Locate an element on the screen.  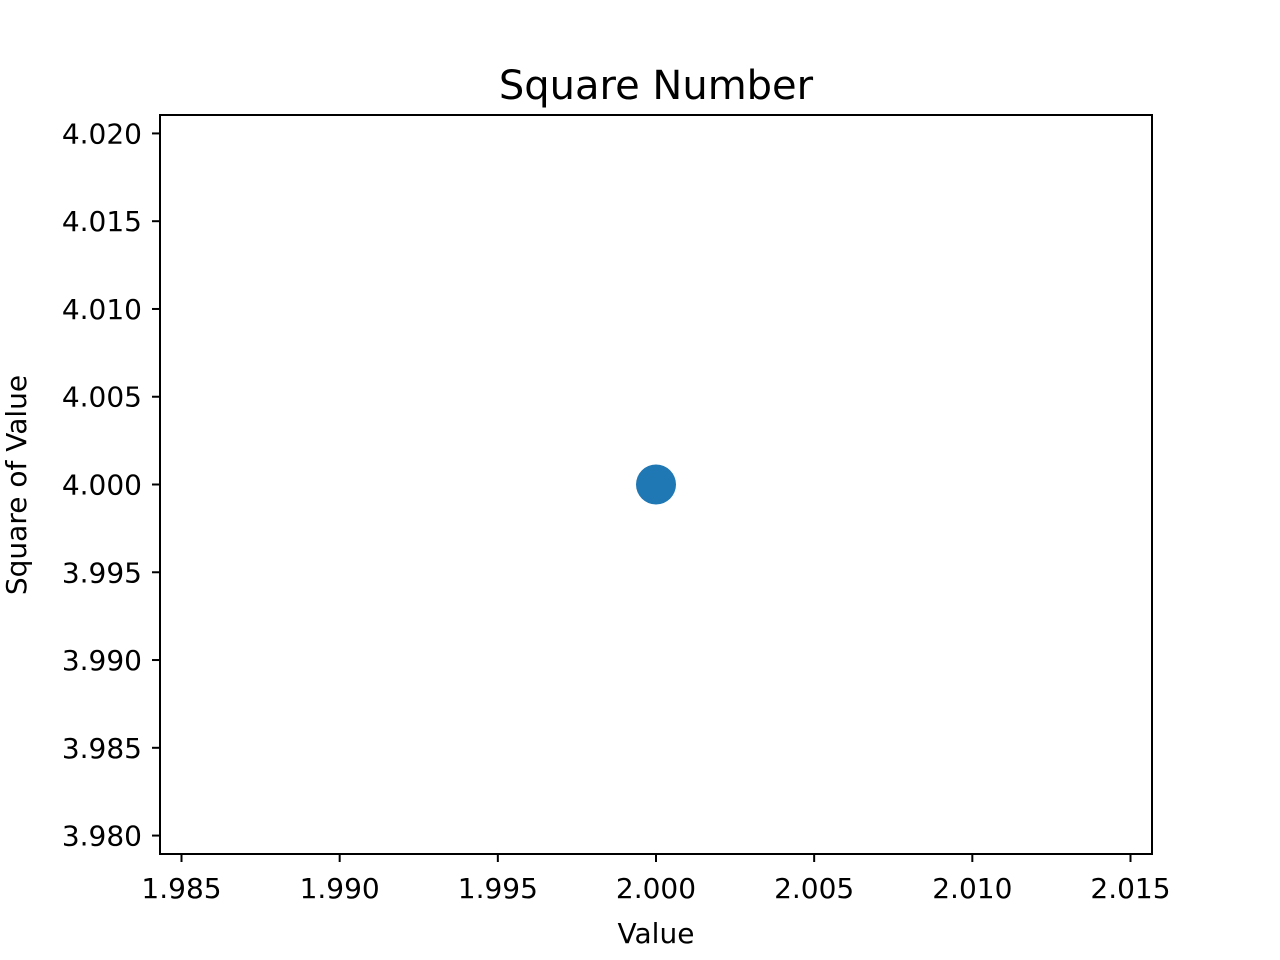
x-axis: 1.985 1.990 1.995 2.000 2.005 2.010 2.015 is located at coordinates (656, 879).